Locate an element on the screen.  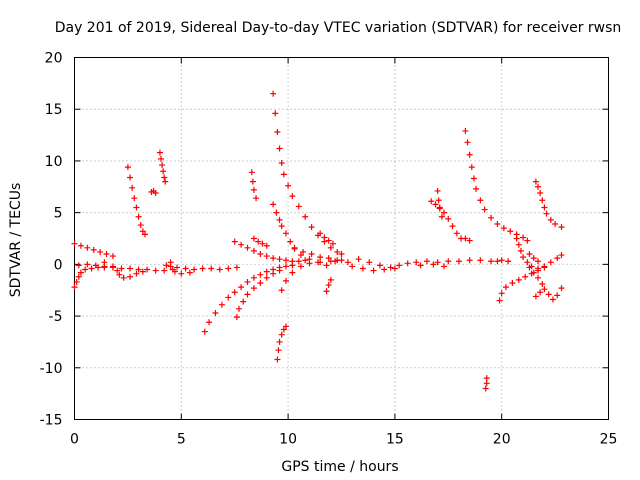
x-axis-label: GPS time / hours is located at coordinates (339, 467).